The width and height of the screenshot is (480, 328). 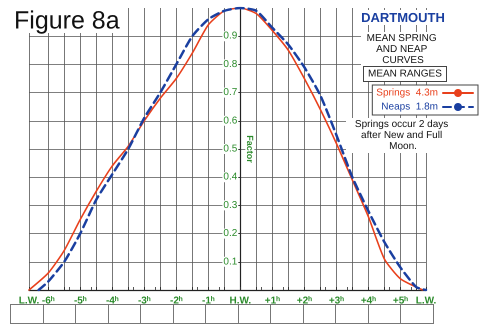 What do you see at coordinates (230, 36) in the screenshot?
I see `y-tick-label: 0.9` at bounding box center [230, 36].